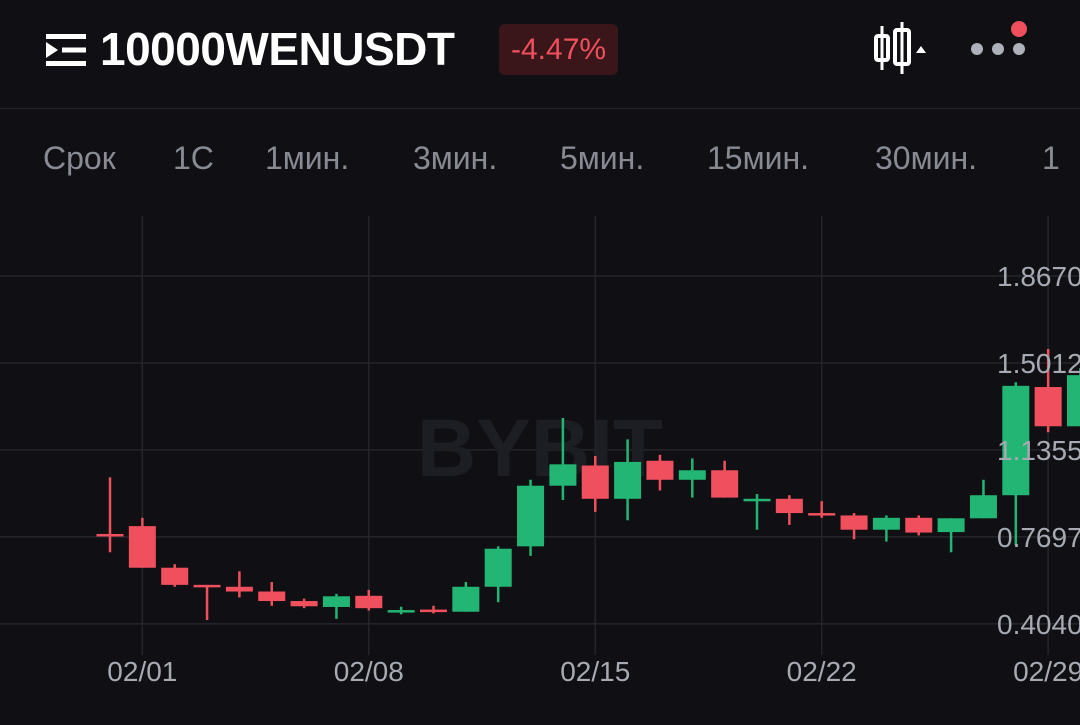 This screenshot has height=725, width=1080. Describe the element at coordinates (901, 48) in the screenshot. I see `candlestick-chart-icon` at that location.